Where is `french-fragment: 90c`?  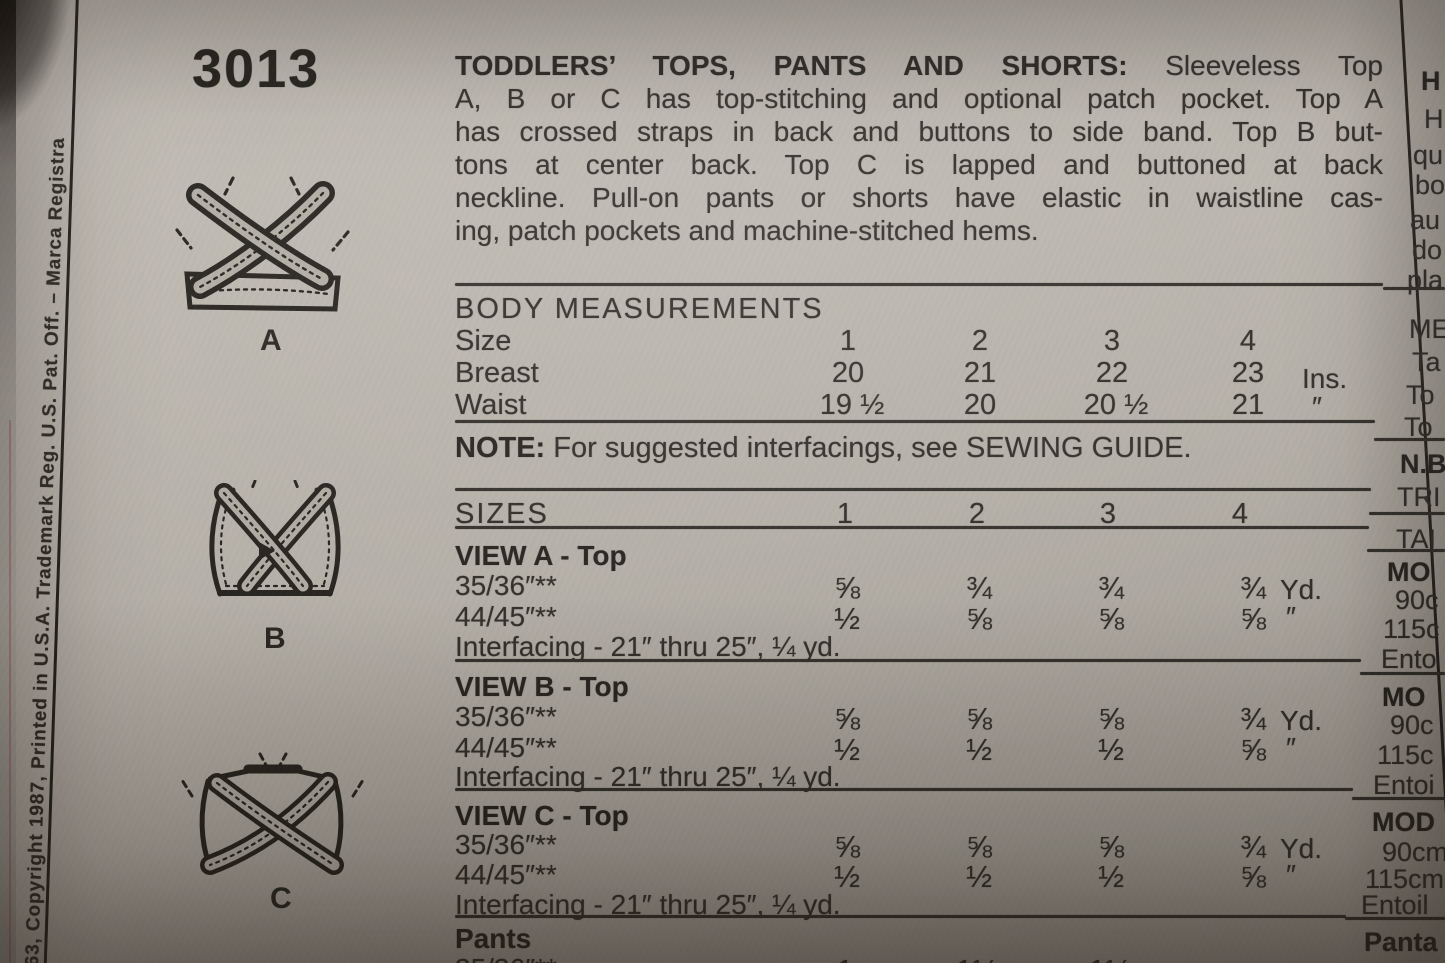
french-fragment: 90c is located at coordinates (1417, 600).